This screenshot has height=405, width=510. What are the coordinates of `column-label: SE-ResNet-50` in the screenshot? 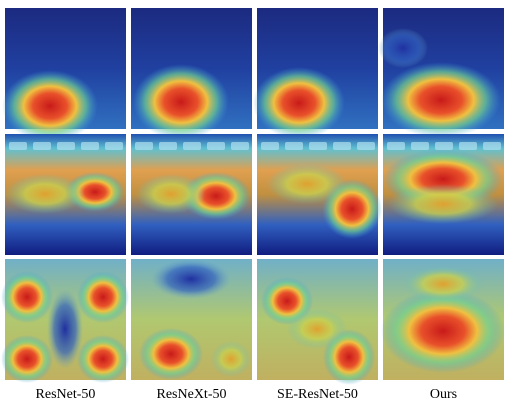 It's located at (317, 394).